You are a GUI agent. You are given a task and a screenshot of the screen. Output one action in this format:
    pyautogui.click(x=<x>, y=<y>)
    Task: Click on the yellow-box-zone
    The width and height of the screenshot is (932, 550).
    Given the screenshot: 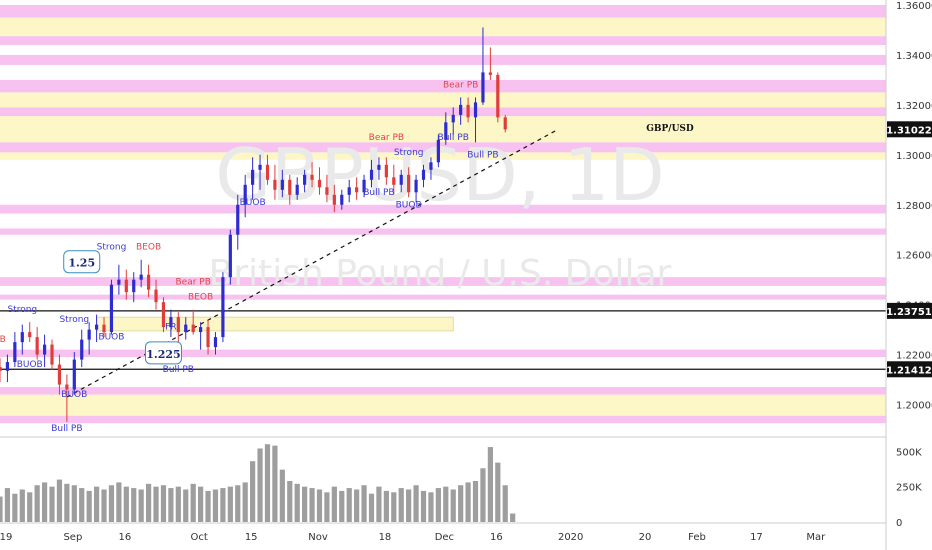 What is the action you would take?
    pyautogui.click(x=275, y=324)
    